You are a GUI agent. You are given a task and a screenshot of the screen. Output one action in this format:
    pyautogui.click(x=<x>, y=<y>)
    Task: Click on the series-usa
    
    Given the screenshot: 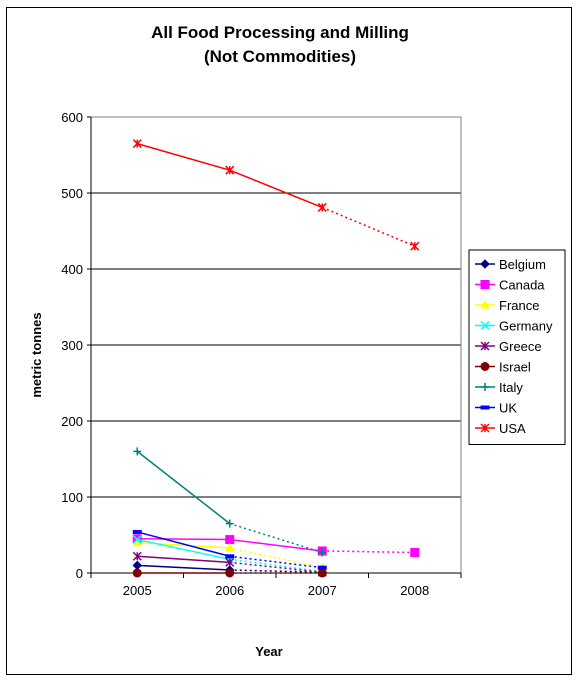 What is the action you would take?
    pyautogui.click(x=276, y=195)
    